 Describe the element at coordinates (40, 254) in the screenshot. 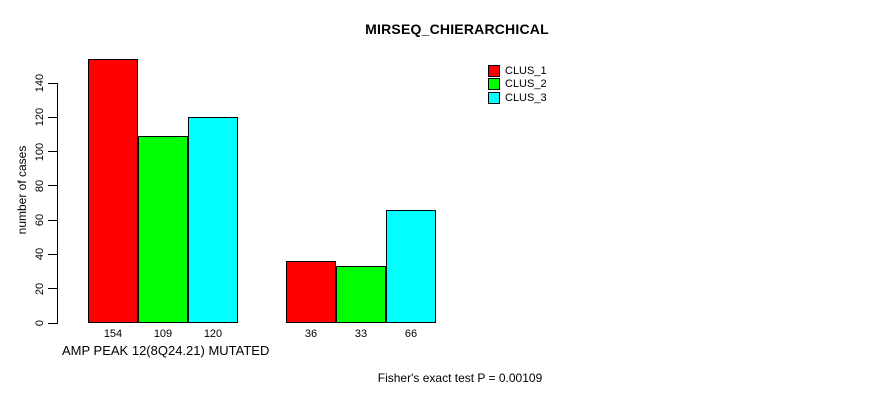

I see `y-tick-label: 40` at that location.